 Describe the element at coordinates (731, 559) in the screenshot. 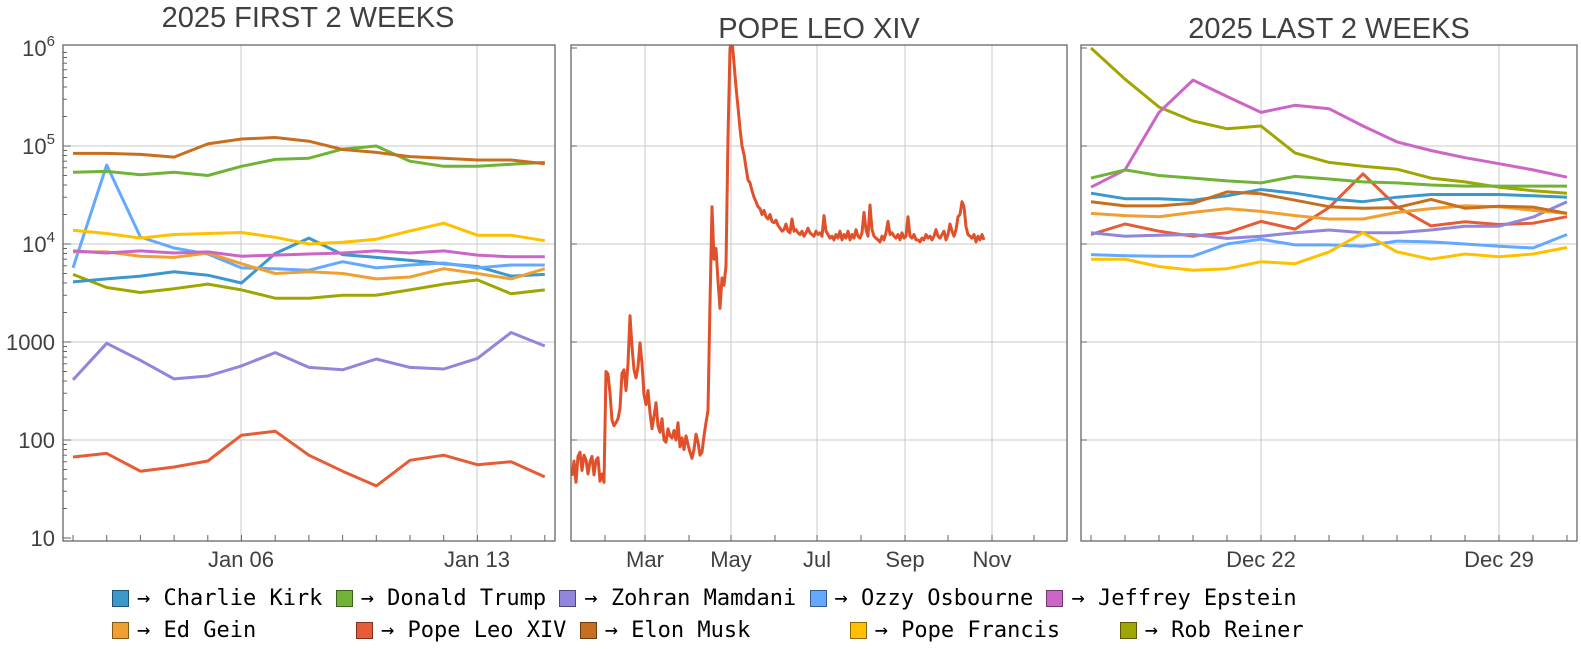

I see `x-label-may: May` at that location.